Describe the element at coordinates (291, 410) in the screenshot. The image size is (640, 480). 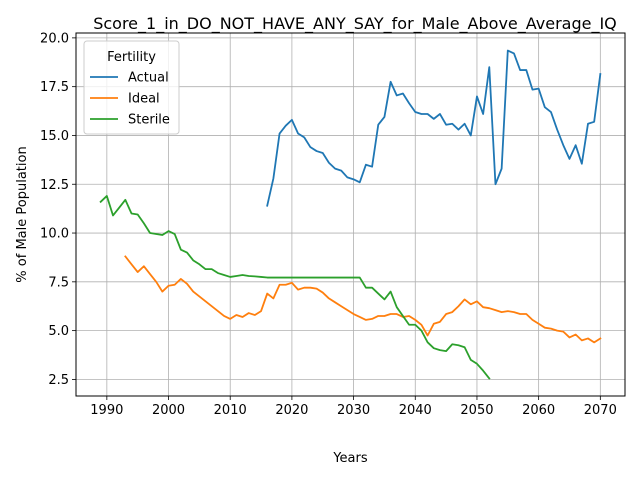
I see `x-tick-label: 2020` at that location.